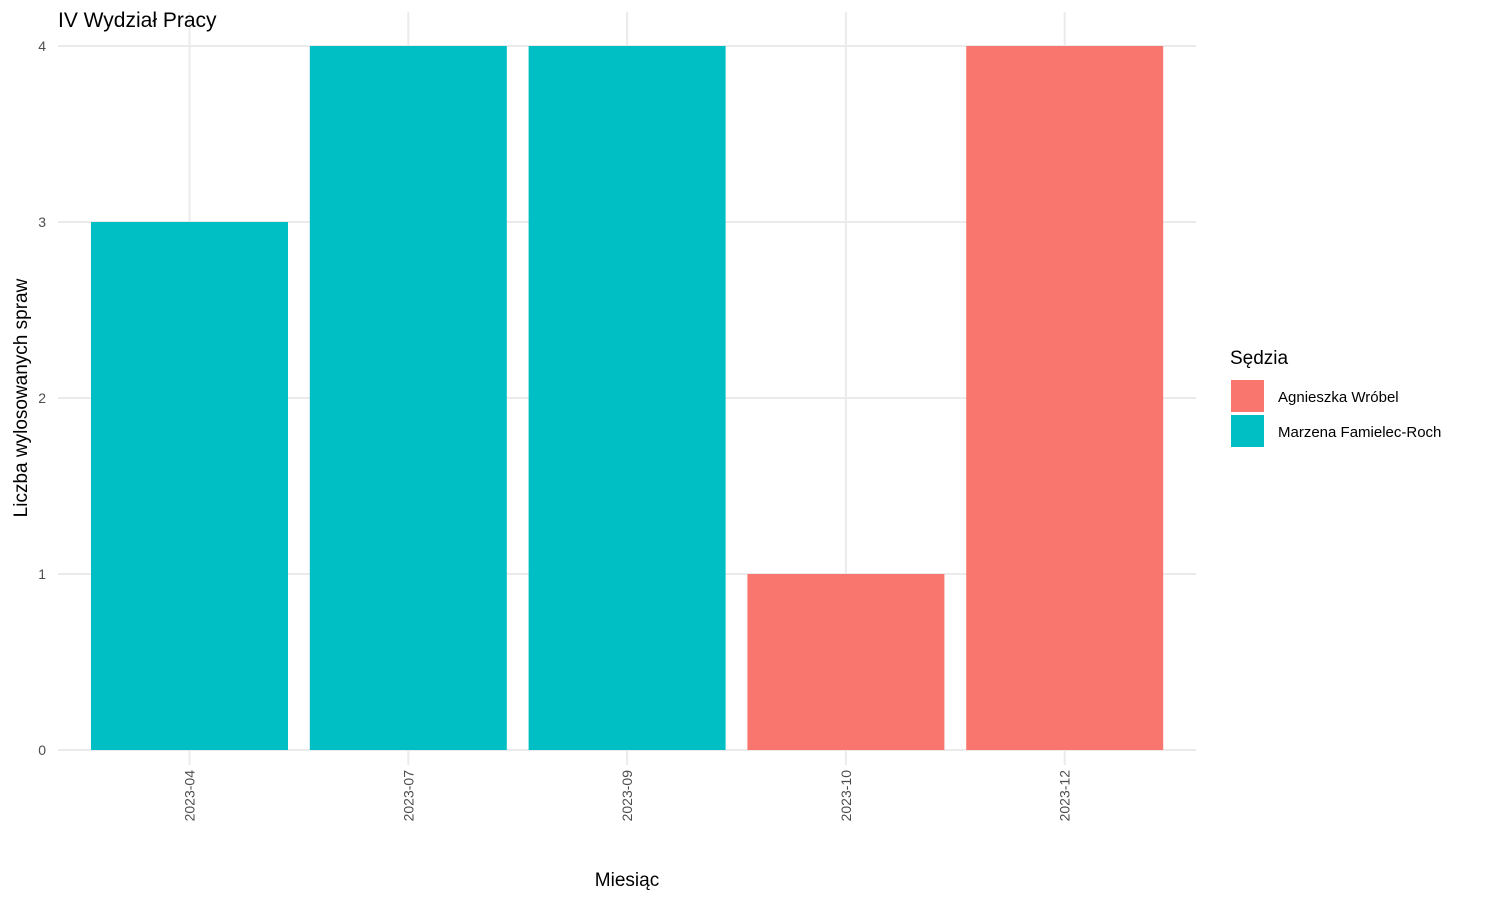 Image resolution: width=1500 pixels, height=900 pixels. What do you see at coordinates (1336, 413) in the screenshot?
I see `legend-entries: Agnieszka Wróbel Marzena Famielec-Roch` at bounding box center [1336, 413].